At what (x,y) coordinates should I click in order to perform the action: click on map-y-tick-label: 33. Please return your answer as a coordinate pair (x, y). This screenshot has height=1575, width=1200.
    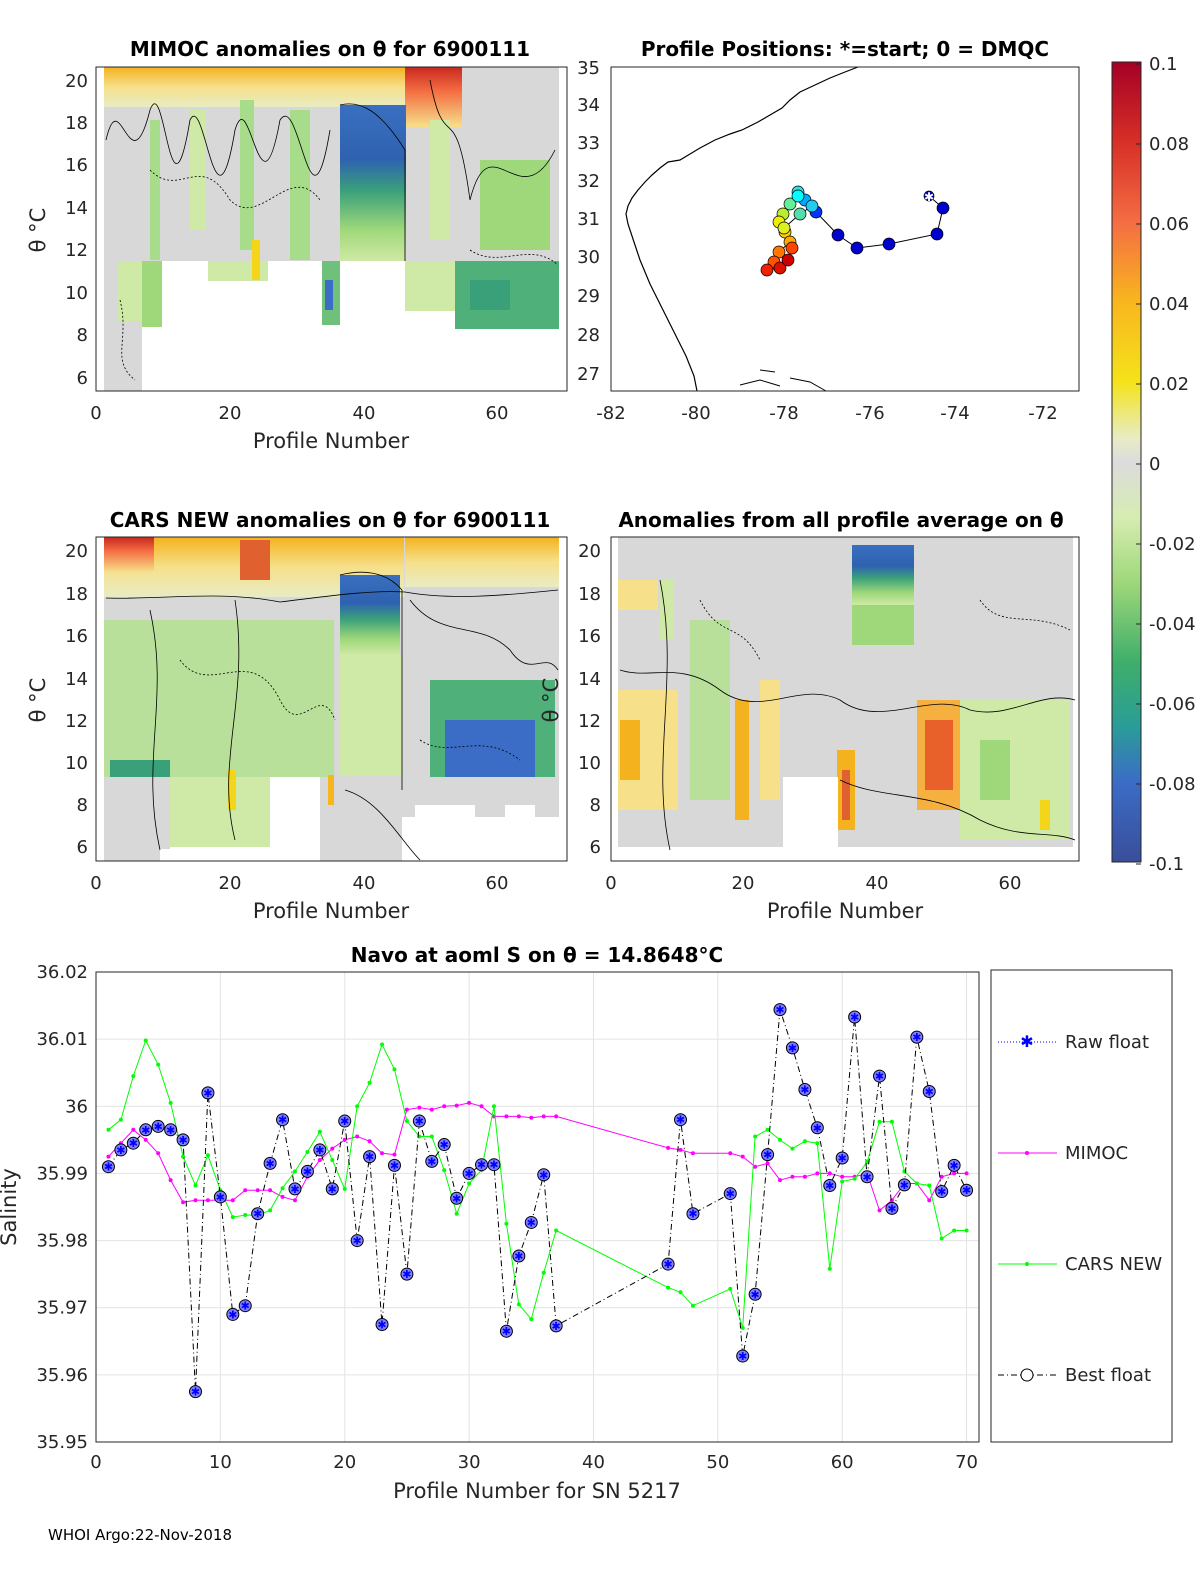
    Looking at the image, I should click on (588, 143).